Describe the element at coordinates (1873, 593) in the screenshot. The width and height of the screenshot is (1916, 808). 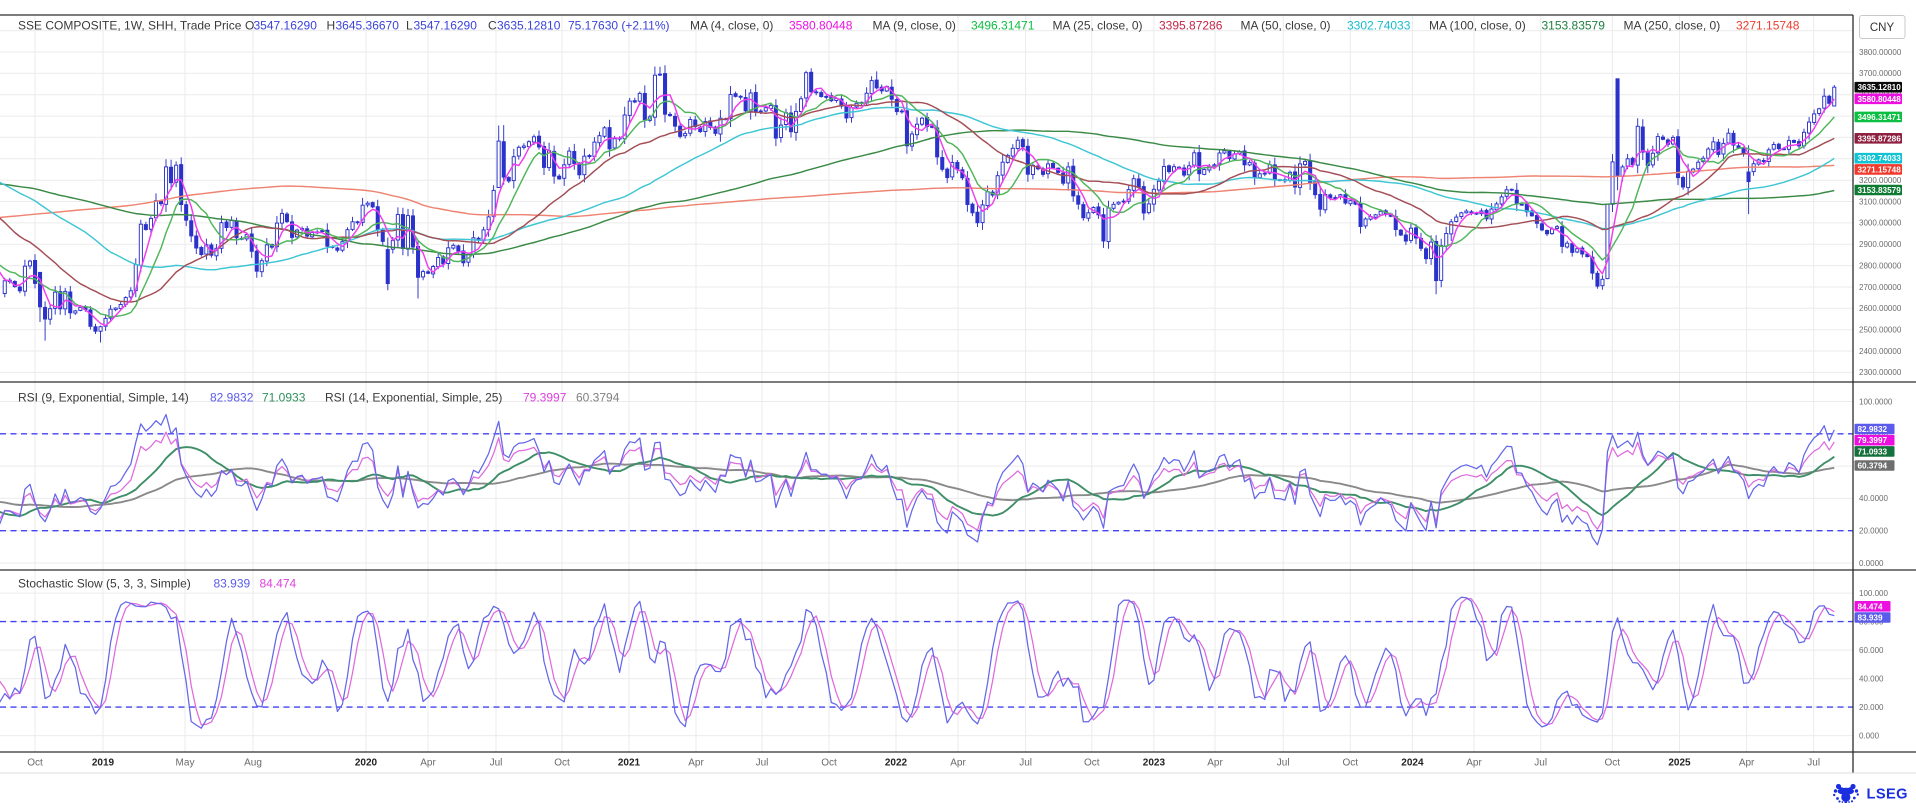
I see `svg-text: 100.000` at that location.